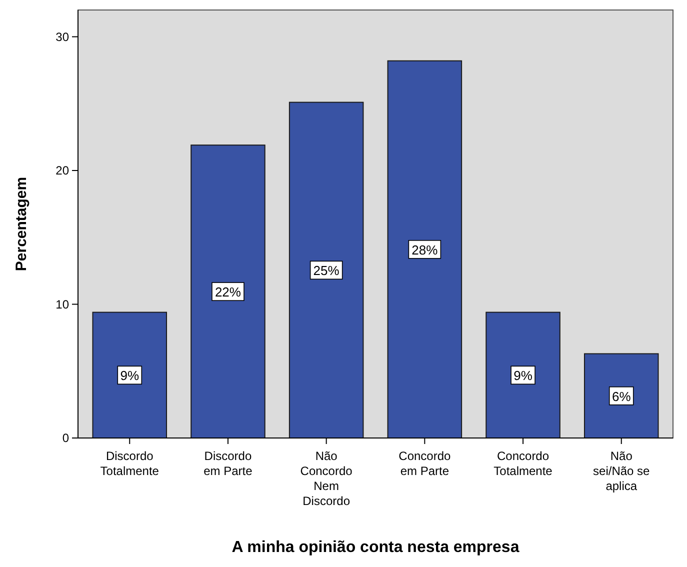 This screenshot has height=567, width=687. Describe the element at coordinates (425, 463) in the screenshot. I see `x-tick-label: Concordo em Parte` at that location.